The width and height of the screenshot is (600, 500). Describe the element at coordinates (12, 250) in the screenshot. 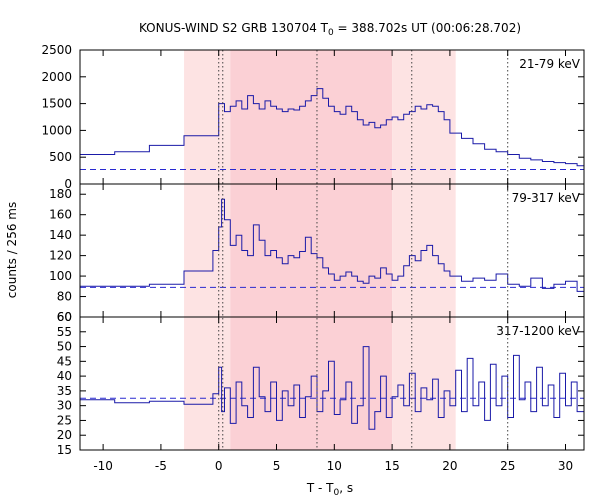

I see `y-axis-label: counts / 256 ms` at that location.